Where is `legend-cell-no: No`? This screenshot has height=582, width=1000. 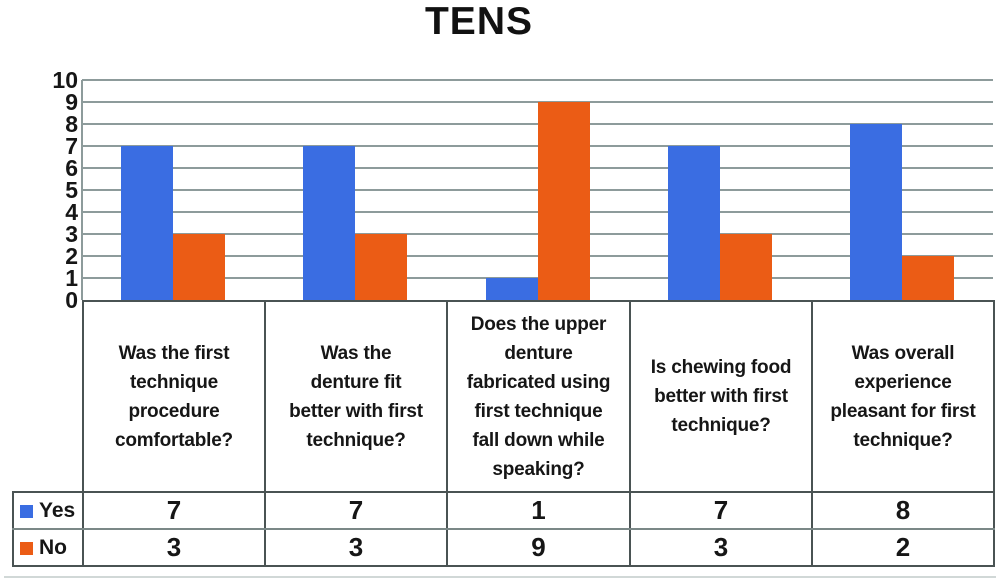 legend-cell-no: No is located at coordinates (48, 547).